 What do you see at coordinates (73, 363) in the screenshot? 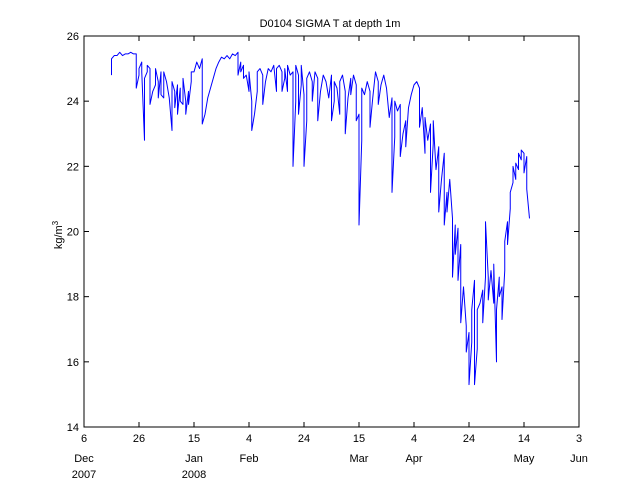
I see `y-tick-label: 16` at bounding box center [73, 363].